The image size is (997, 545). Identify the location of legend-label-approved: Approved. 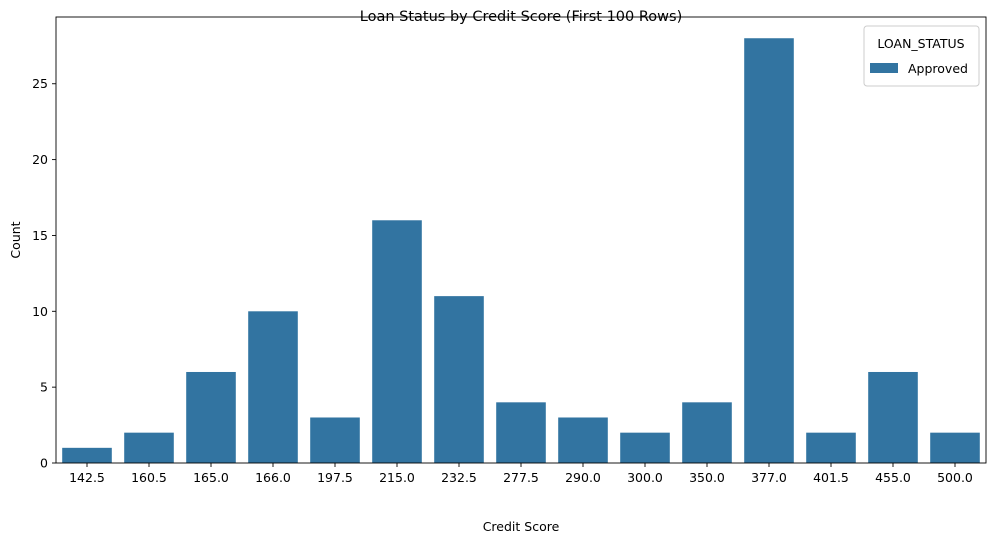
(938, 68).